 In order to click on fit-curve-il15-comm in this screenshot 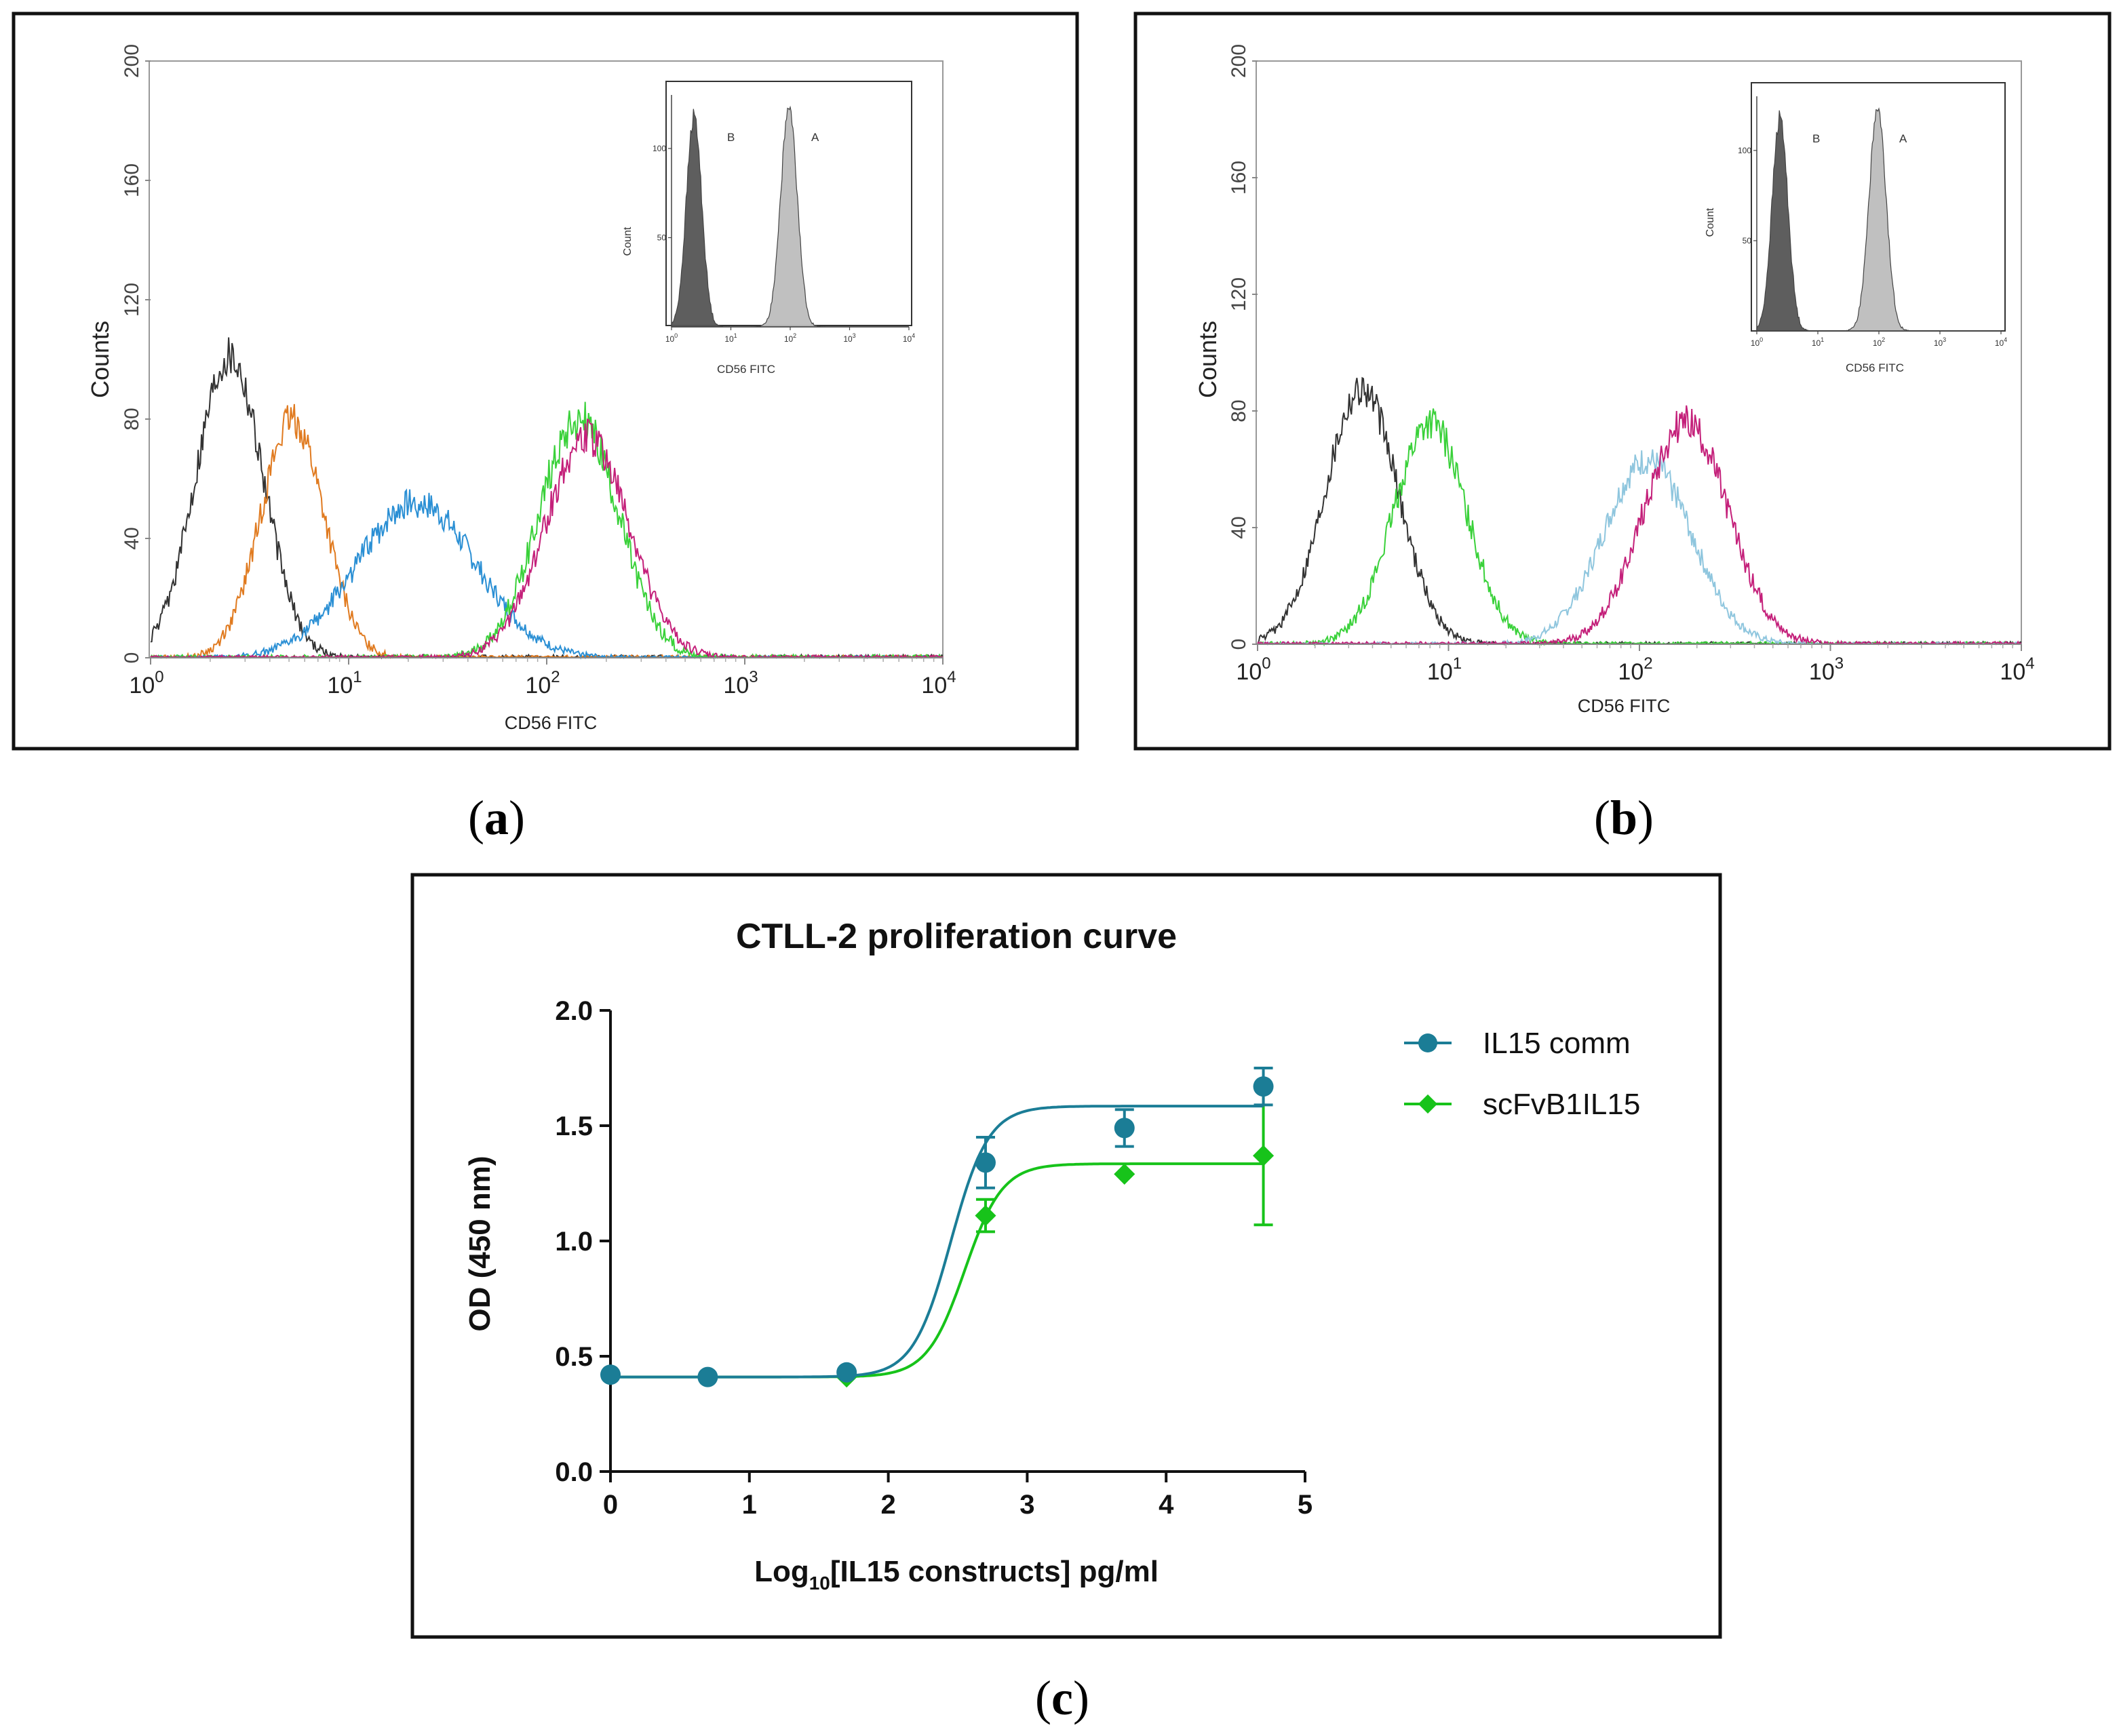, I will do `click(937, 1242)`.